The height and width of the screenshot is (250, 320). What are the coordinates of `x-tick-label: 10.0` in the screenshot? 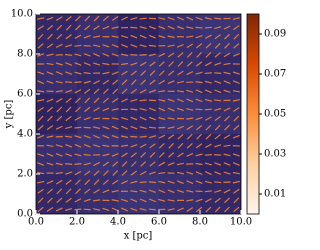 It's located at (241, 222).